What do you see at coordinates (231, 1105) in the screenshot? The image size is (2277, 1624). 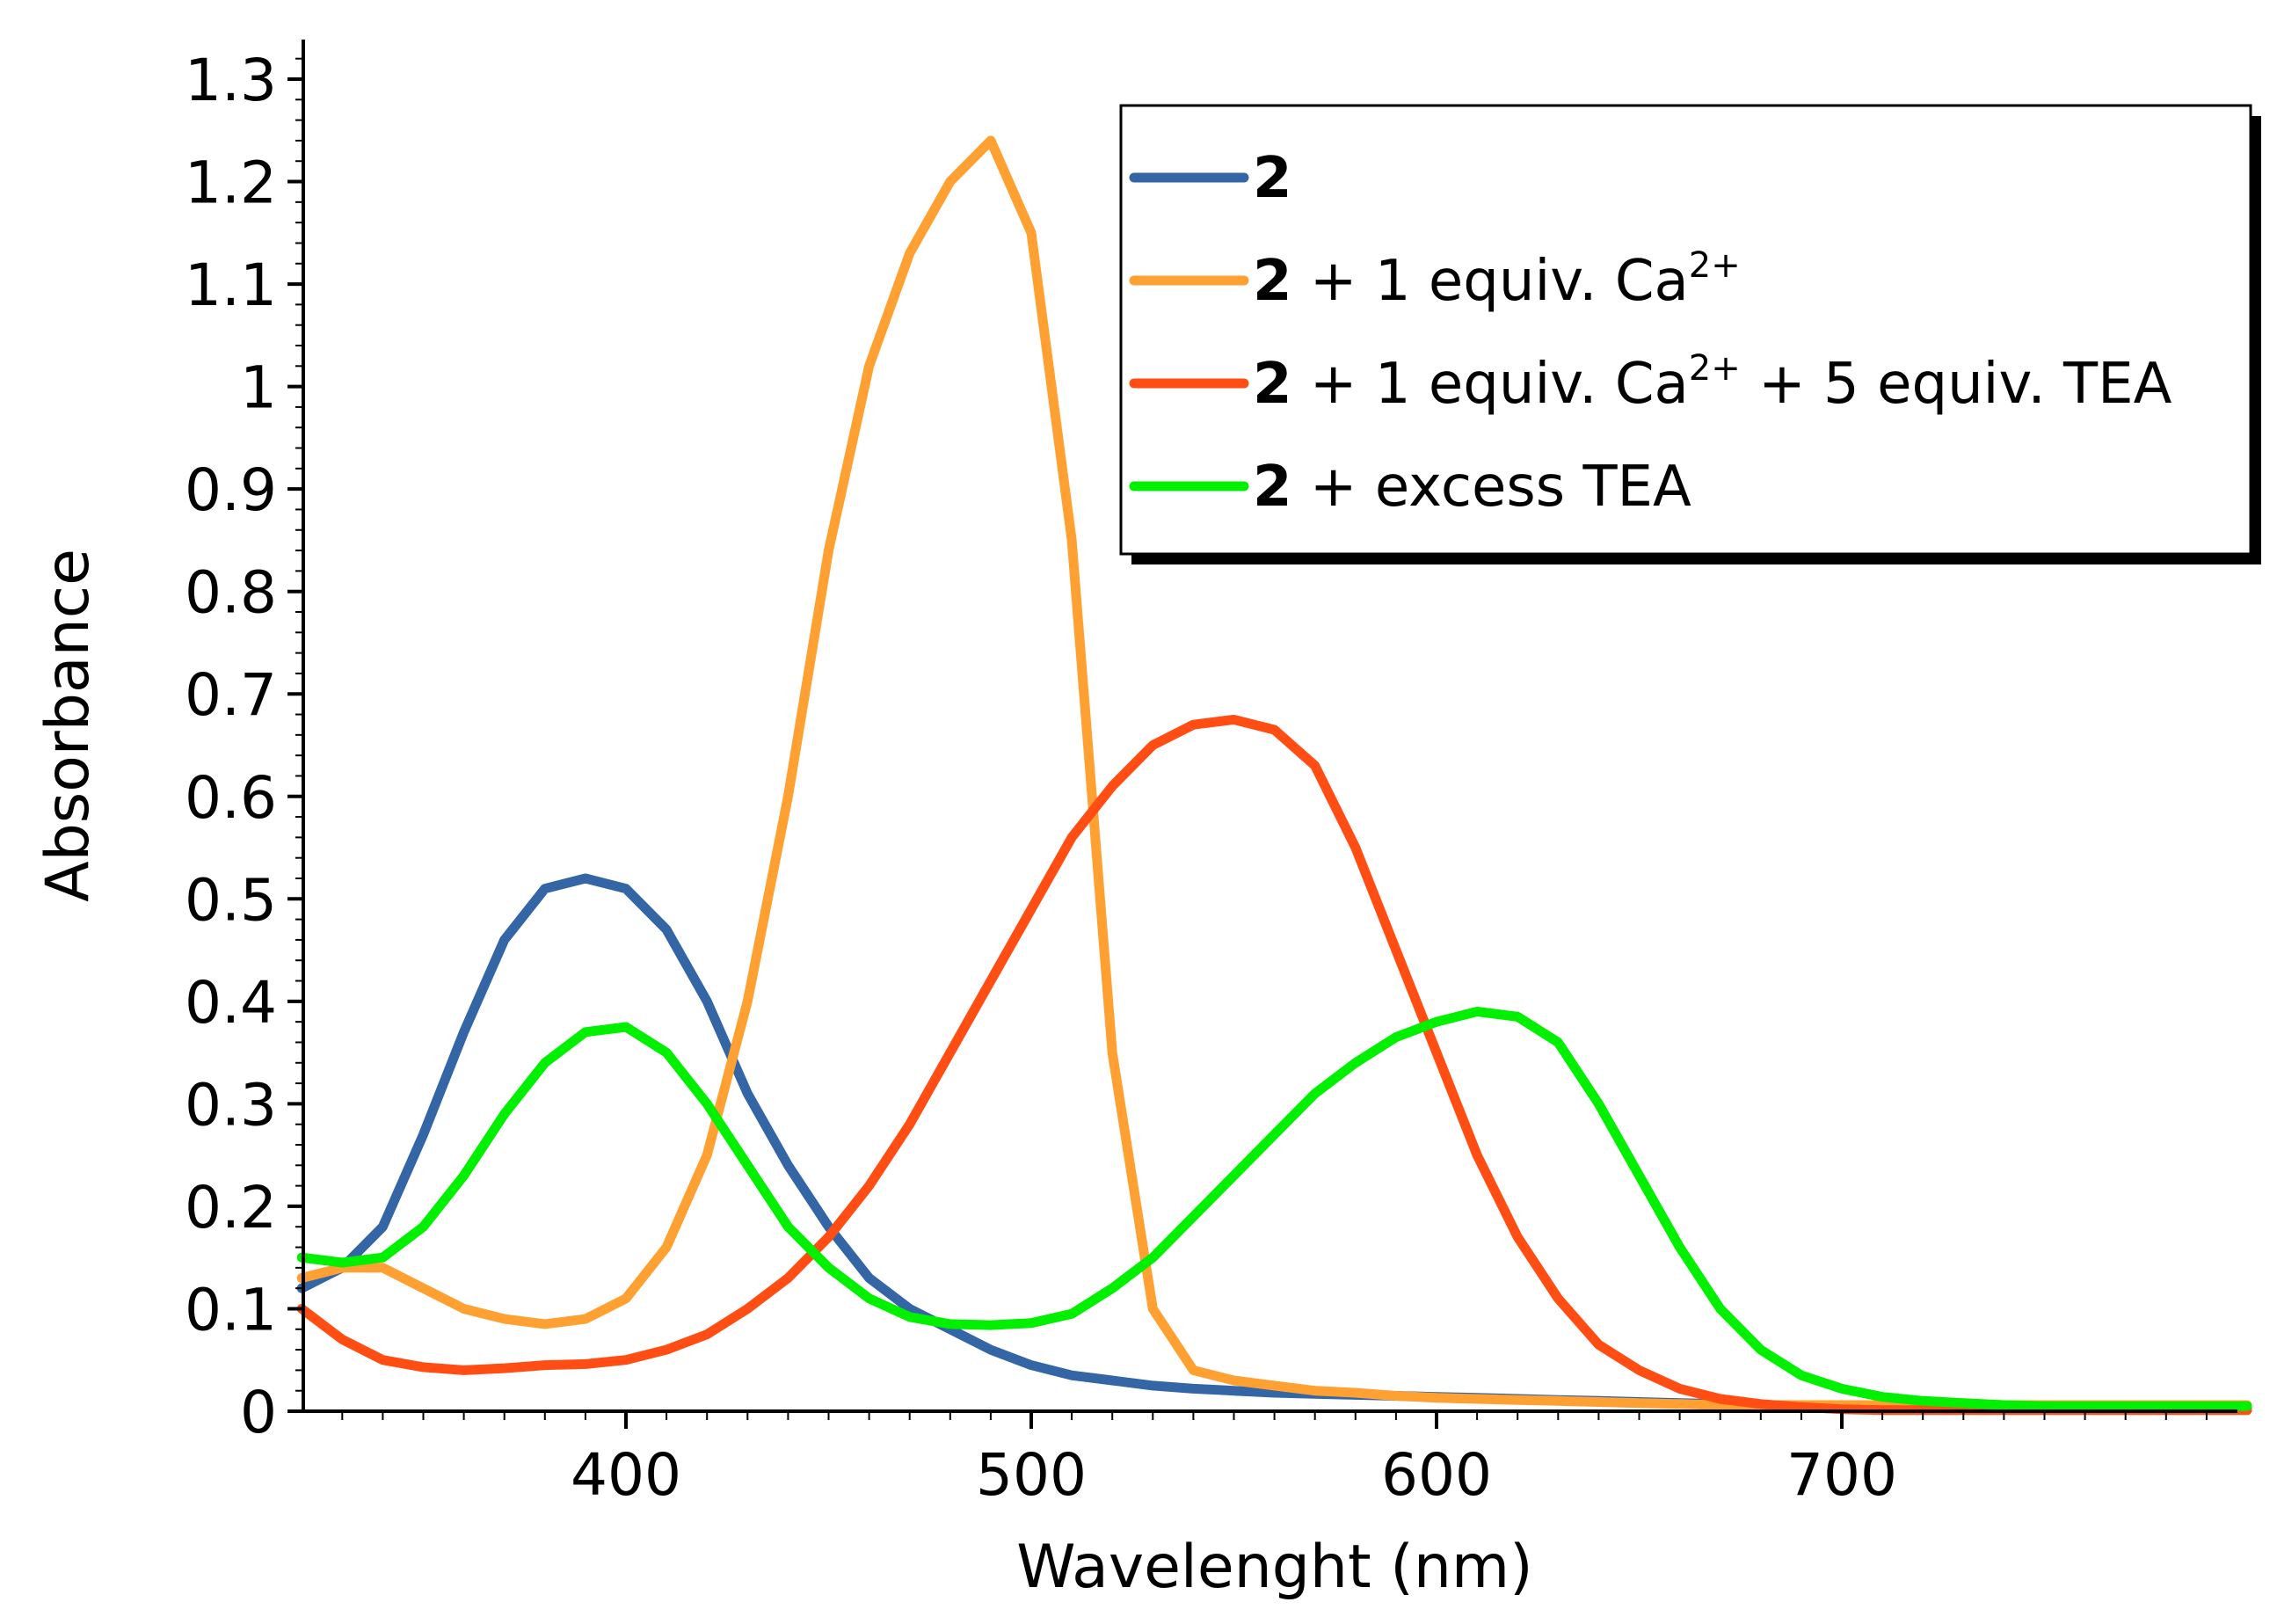 I see `y-tick-label: 0.3` at bounding box center [231, 1105].